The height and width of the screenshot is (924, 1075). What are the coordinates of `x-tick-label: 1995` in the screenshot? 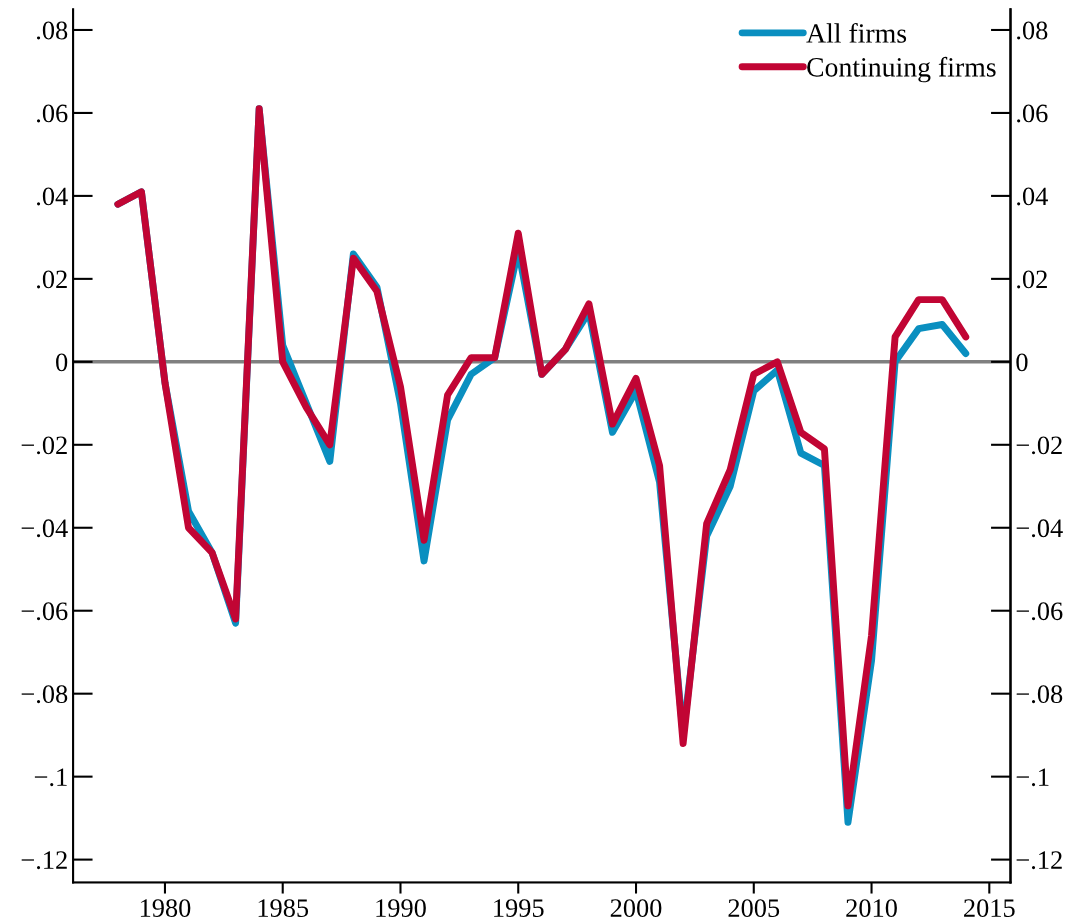 It's located at (519, 908).